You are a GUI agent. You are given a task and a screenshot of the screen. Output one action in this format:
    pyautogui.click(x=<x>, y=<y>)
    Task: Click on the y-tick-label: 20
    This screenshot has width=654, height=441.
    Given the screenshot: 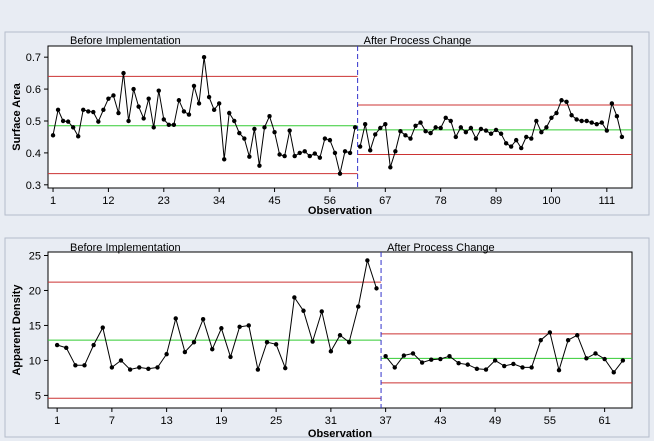 What is the action you would take?
    pyautogui.click(x=35, y=291)
    